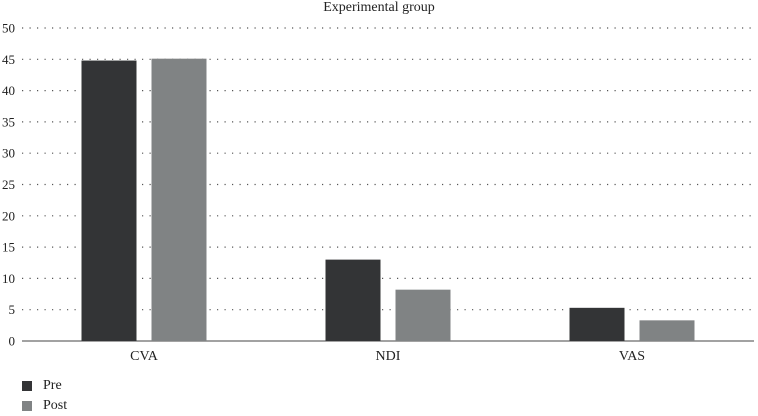 The height and width of the screenshot is (416, 758). Describe the element at coordinates (8, 121) in the screenshot. I see `y-tick-label-35: 35` at that location.